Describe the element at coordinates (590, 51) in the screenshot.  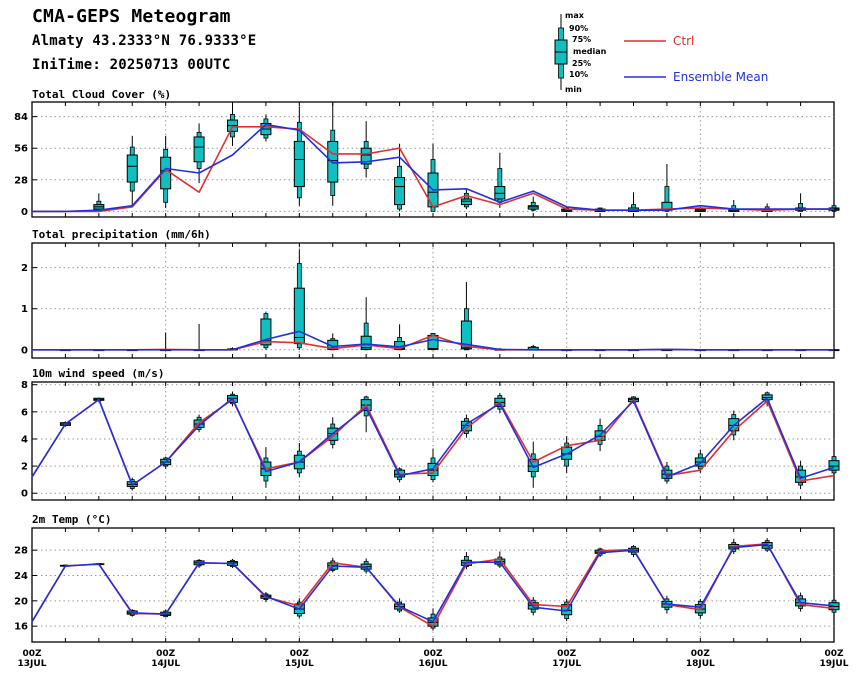
I see `legend-box-label: median` at that location.